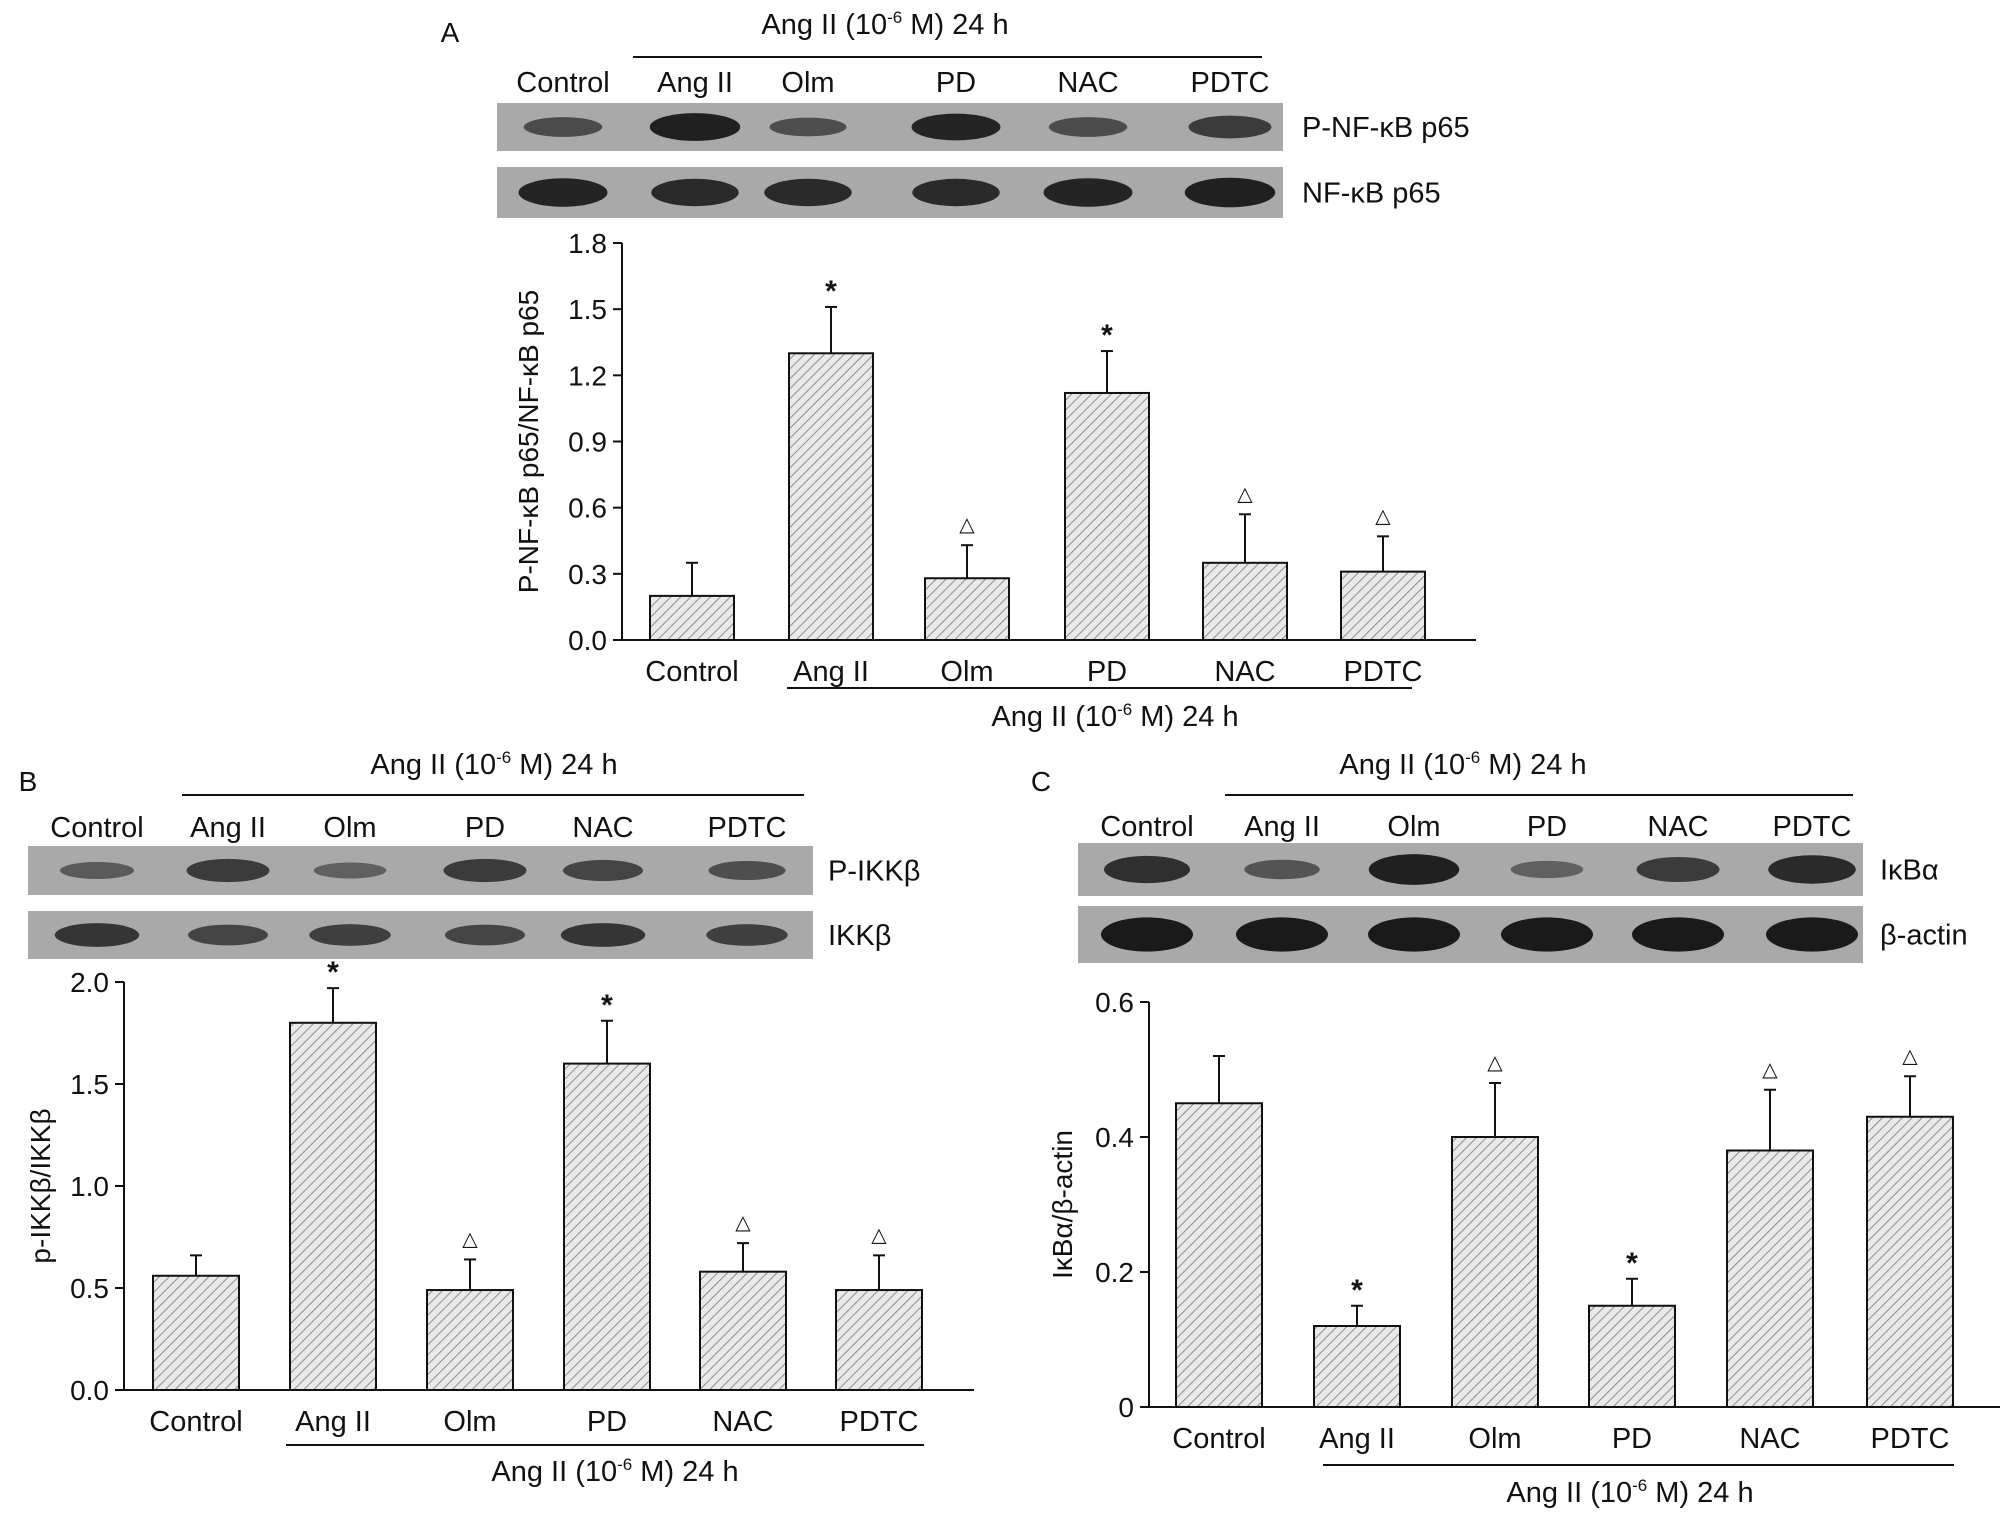  What do you see at coordinates (1244, 672) in the screenshot?
I see `x-tick-label: NAC` at bounding box center [1244, 672].